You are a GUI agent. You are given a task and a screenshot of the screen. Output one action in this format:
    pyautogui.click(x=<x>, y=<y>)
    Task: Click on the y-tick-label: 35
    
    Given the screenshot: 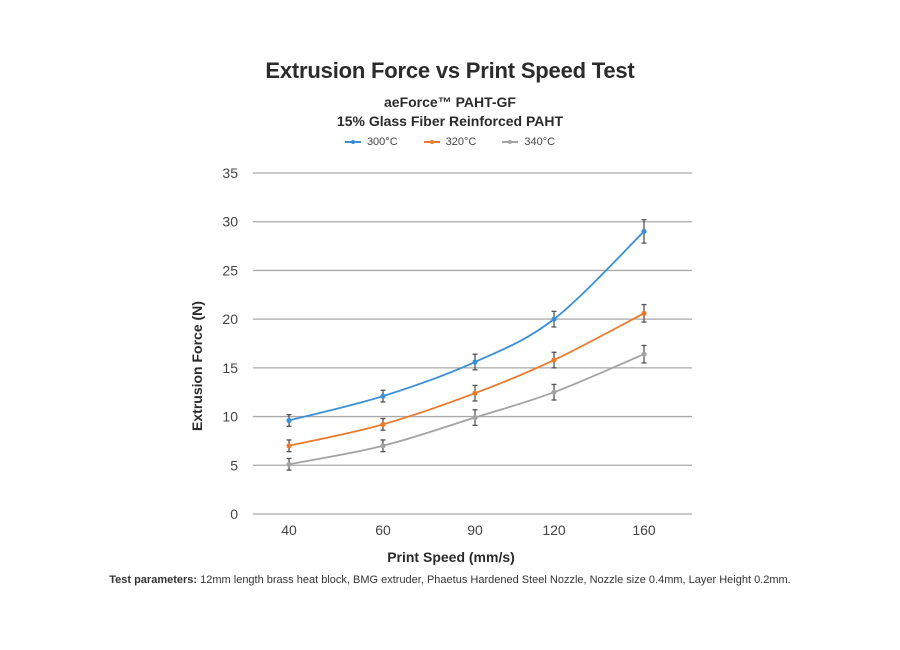 What is the action you would take?
    pyautogui.click(x=230, y=173)
    